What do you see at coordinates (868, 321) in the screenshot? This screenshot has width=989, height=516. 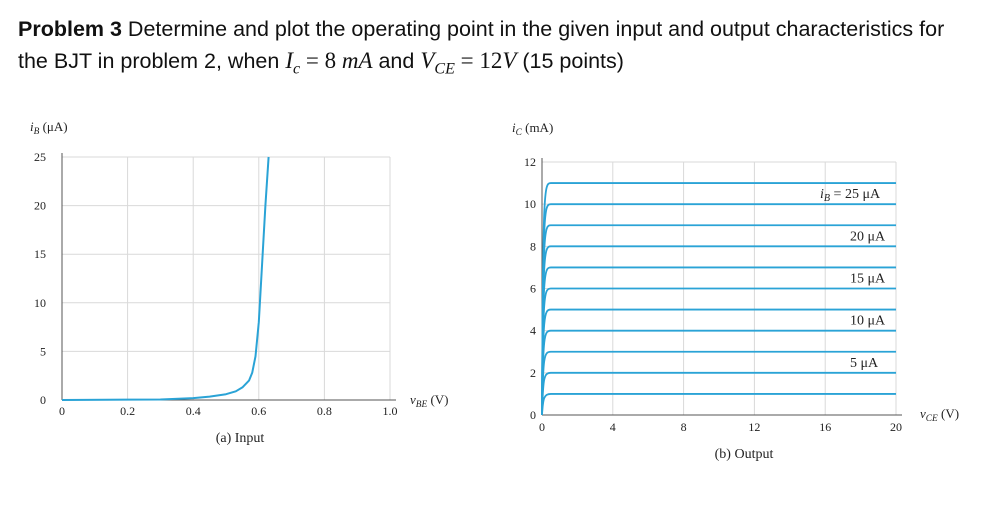 I see `output-curve-label: 10 μA` at bounding box center [868, 321].